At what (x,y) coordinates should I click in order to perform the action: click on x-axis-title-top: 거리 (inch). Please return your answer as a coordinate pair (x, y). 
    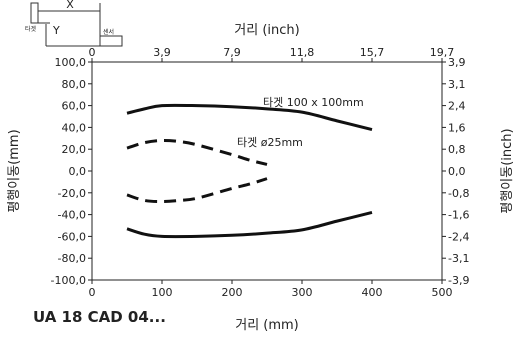
    Looking at the image, I should click on (266, 30).